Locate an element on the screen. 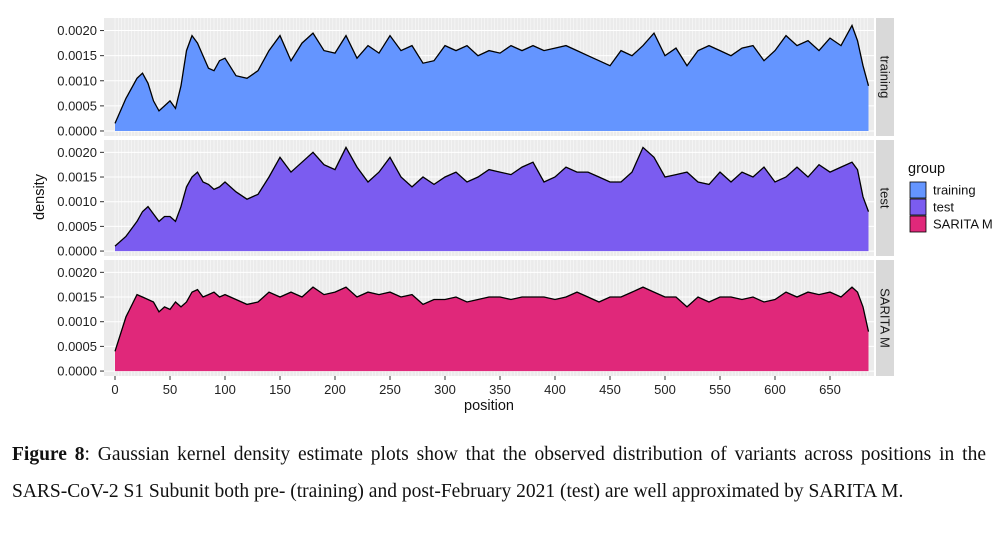 The width and height of the screenshot is (1000, 552). x-tick-label: 300 is located at coordinates (445, 389).